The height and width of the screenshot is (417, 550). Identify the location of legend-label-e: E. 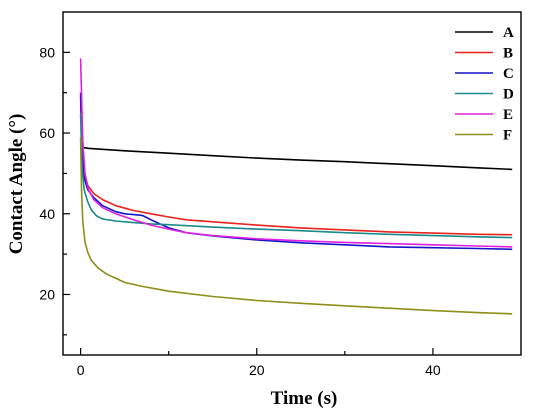
(508, 115).